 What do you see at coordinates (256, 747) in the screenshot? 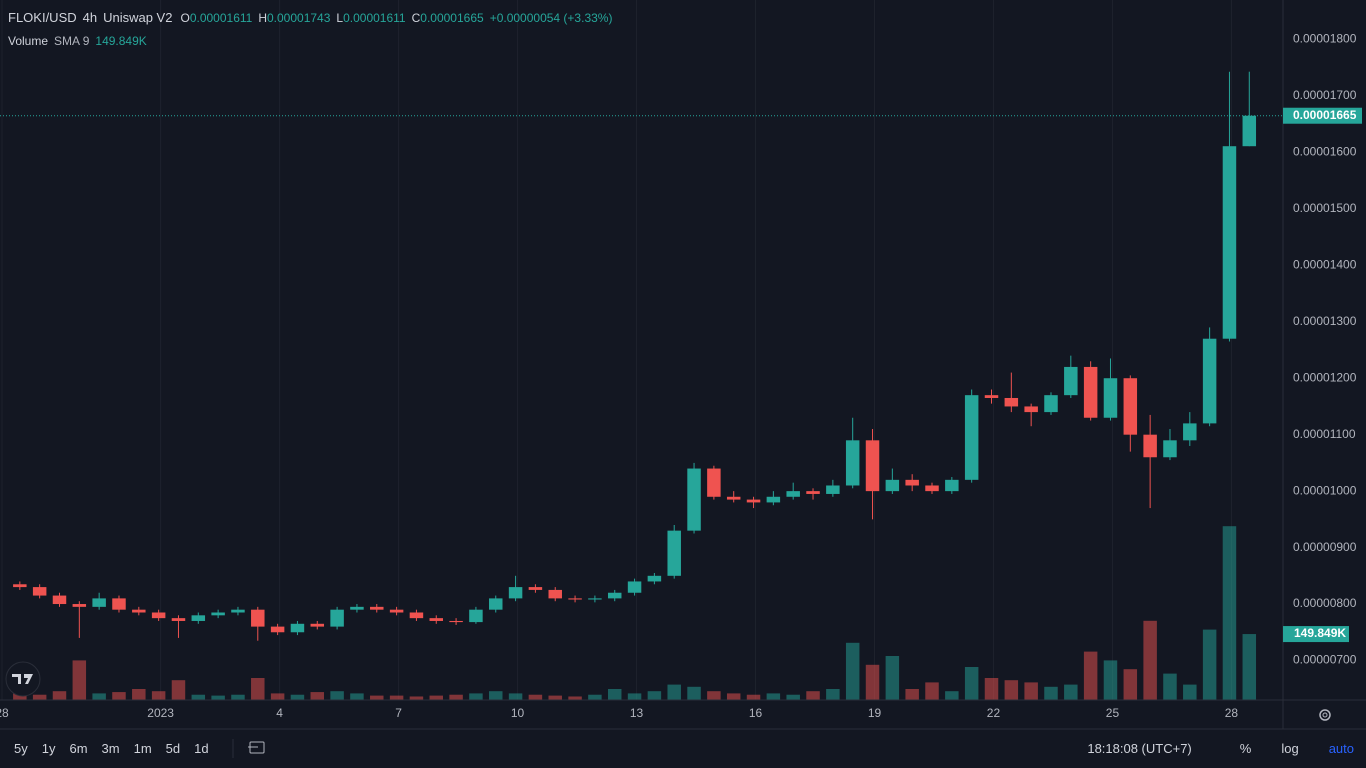
I see `replay-icon` at bounding box center [256, 747].